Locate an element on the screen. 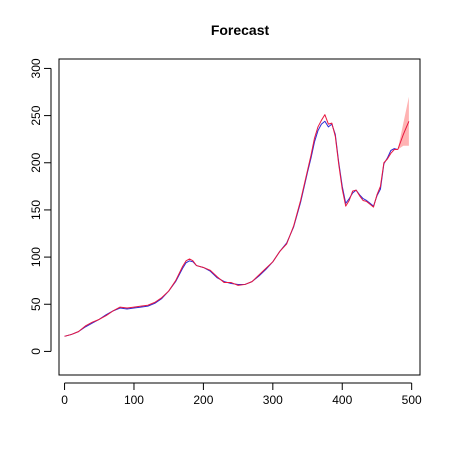  x-tick-label: 200 is located at coordinates (203, 400).